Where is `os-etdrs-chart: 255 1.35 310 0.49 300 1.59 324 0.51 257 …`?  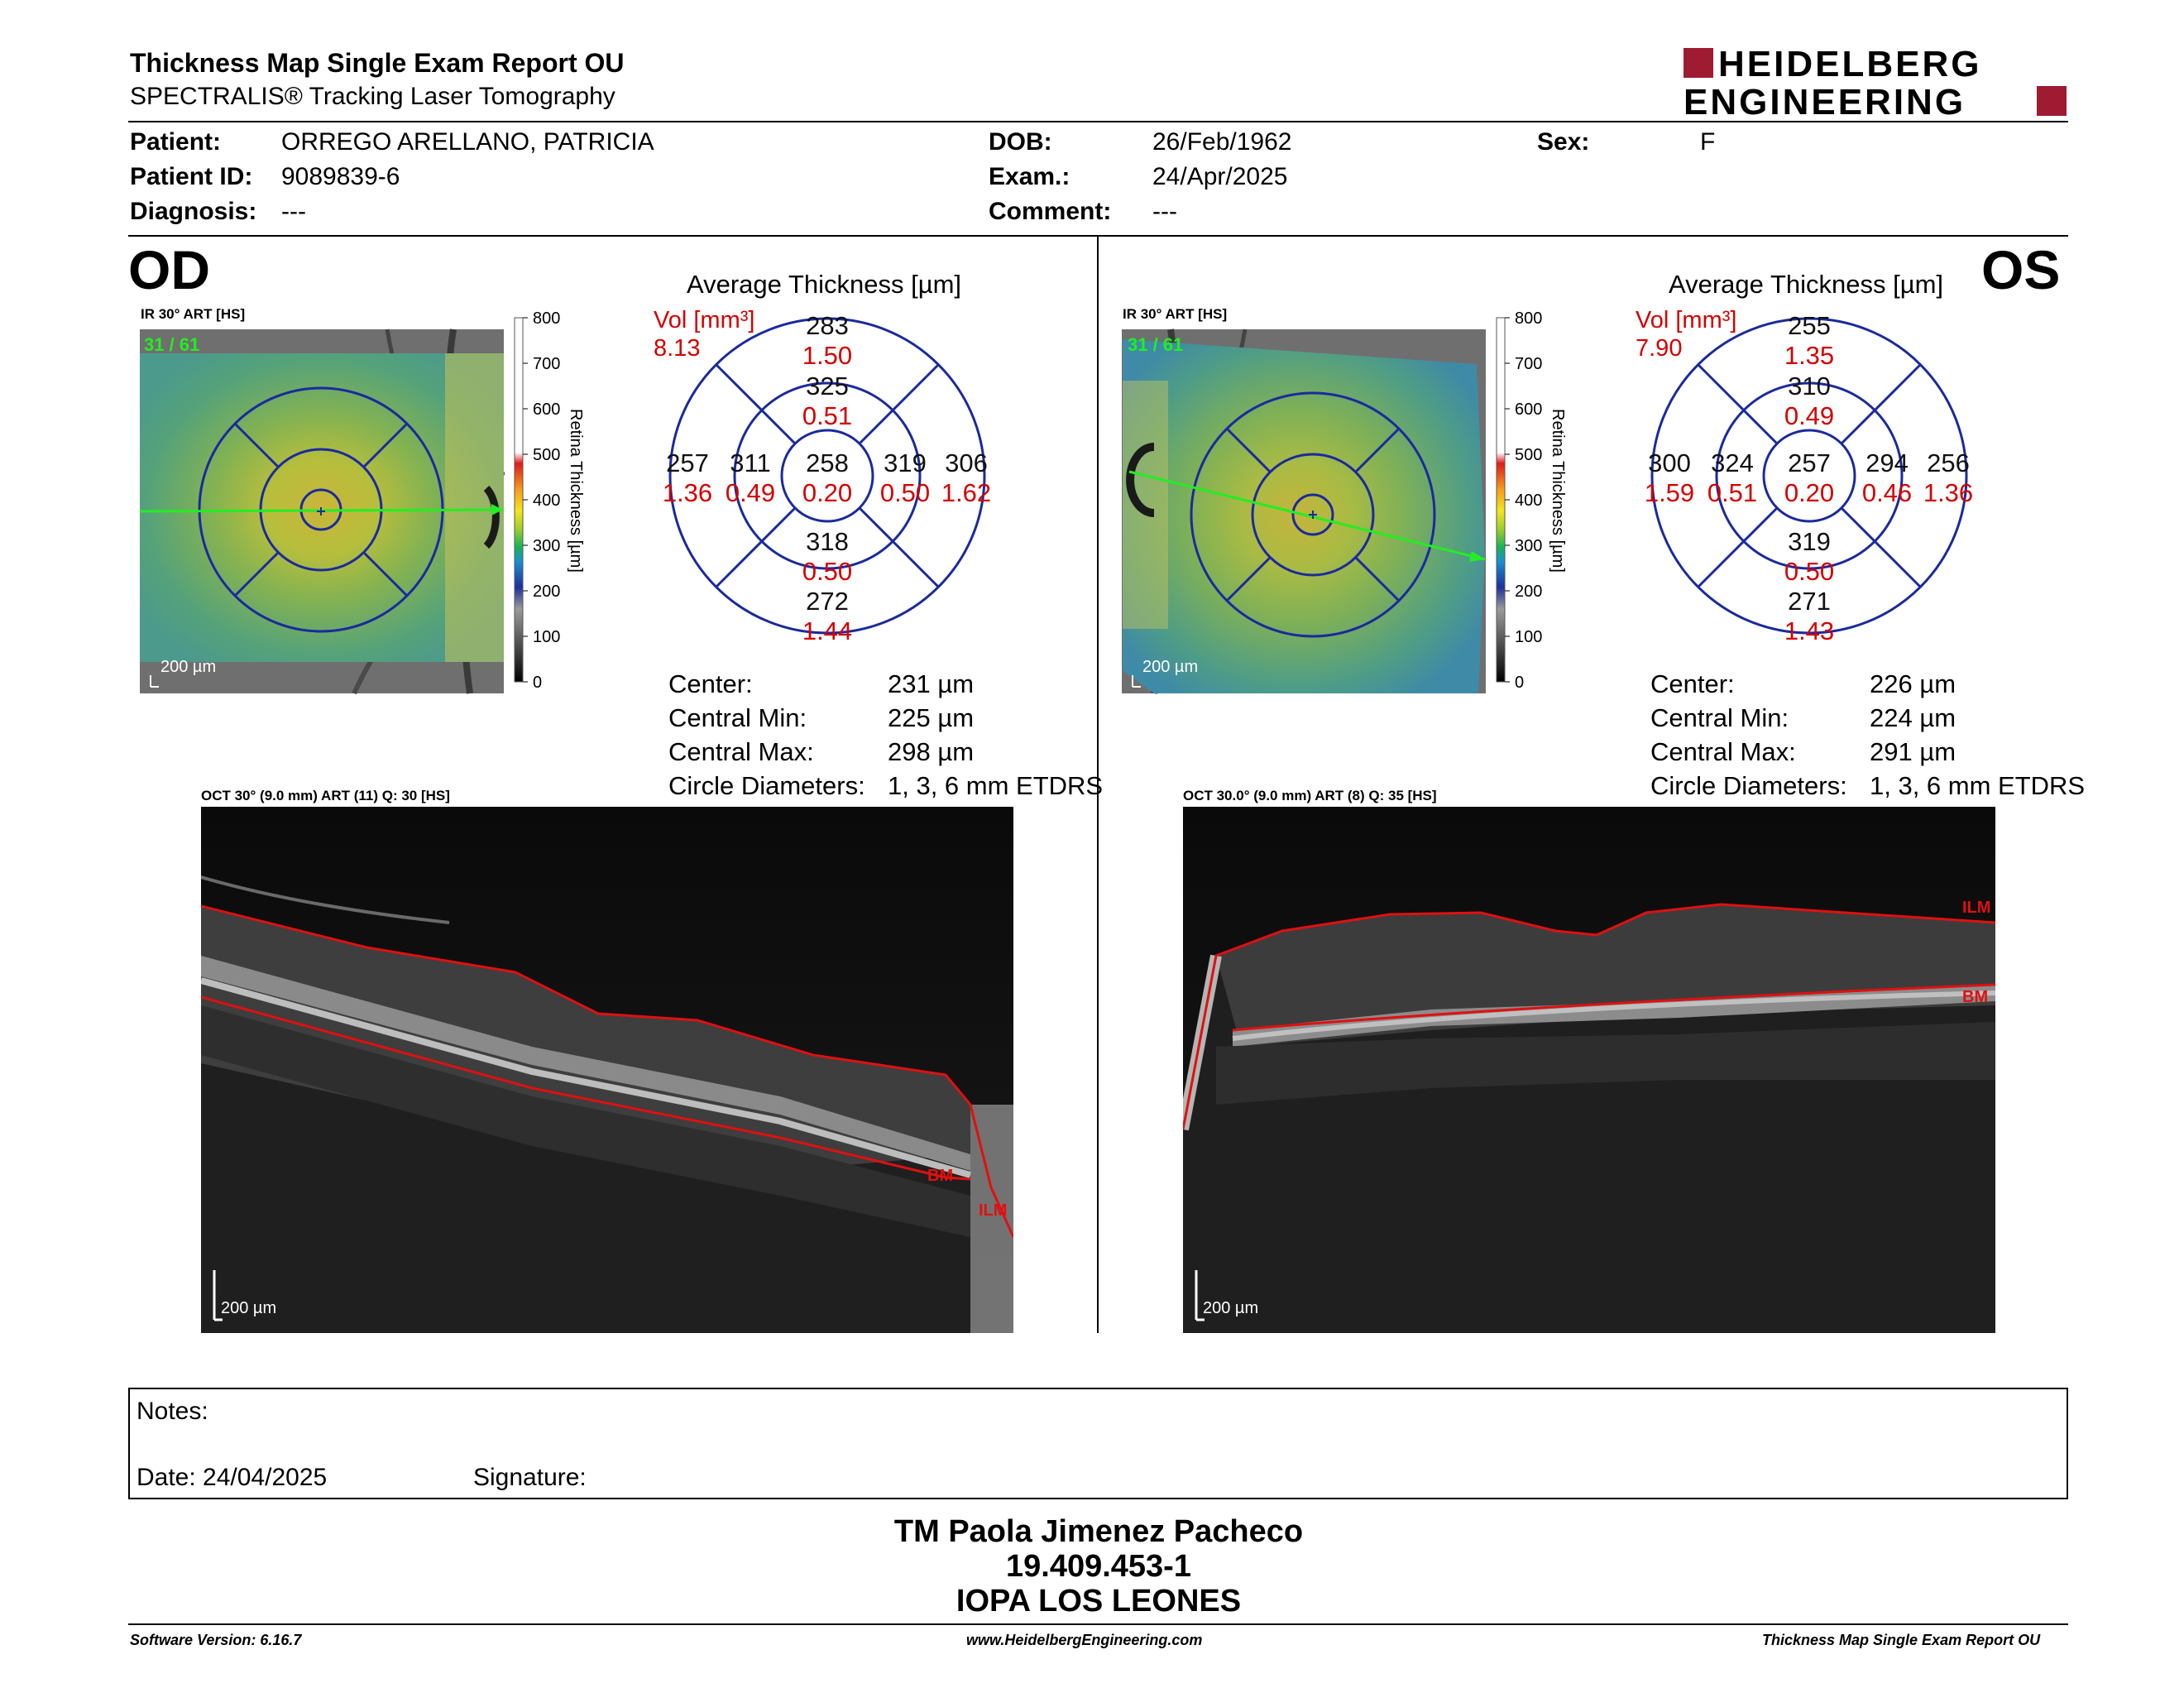 os-etdrs-chart: 255 1.35 310 0.49 300 1.59 324 0.51 257 … is located at coordinates (1809, 480).